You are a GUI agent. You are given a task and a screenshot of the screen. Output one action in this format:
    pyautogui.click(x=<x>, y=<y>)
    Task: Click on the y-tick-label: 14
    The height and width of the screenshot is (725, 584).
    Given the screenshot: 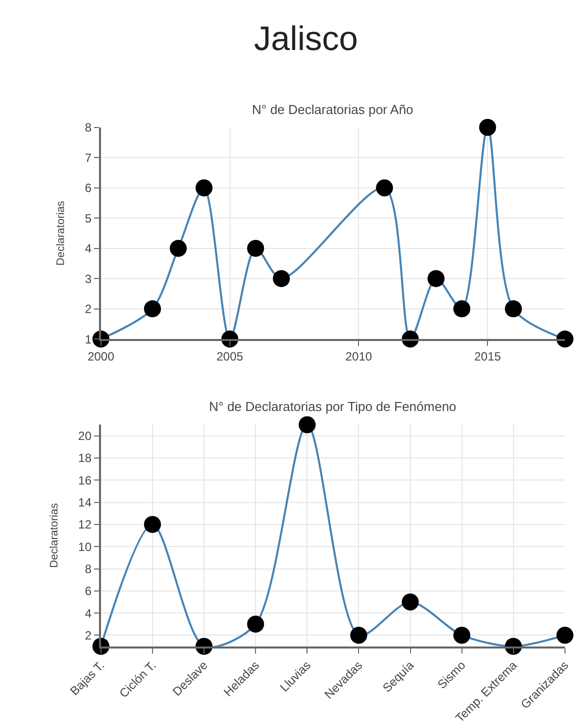 What is the action you would take?
    pyautogui.click(x=85, y=502)
    